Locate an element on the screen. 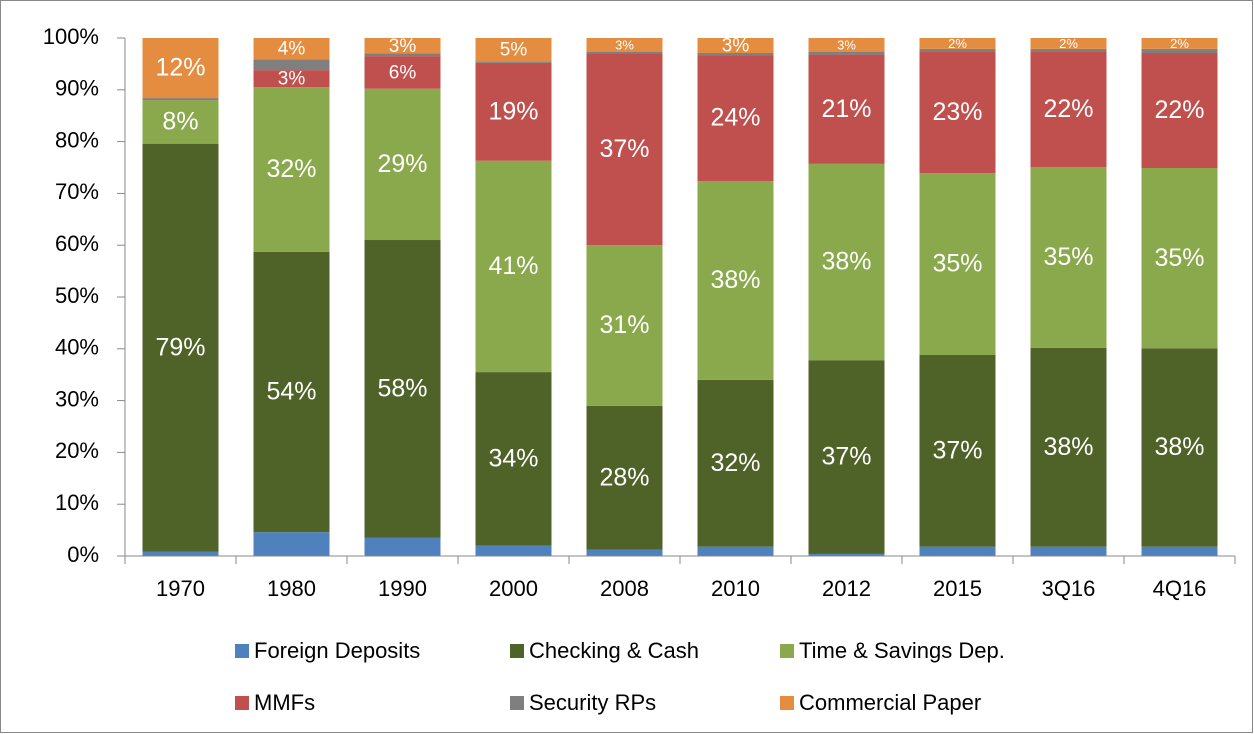 The height and width of the screenshot is (734, 1254). data-label: 32% is located at coordinates (291, 169).